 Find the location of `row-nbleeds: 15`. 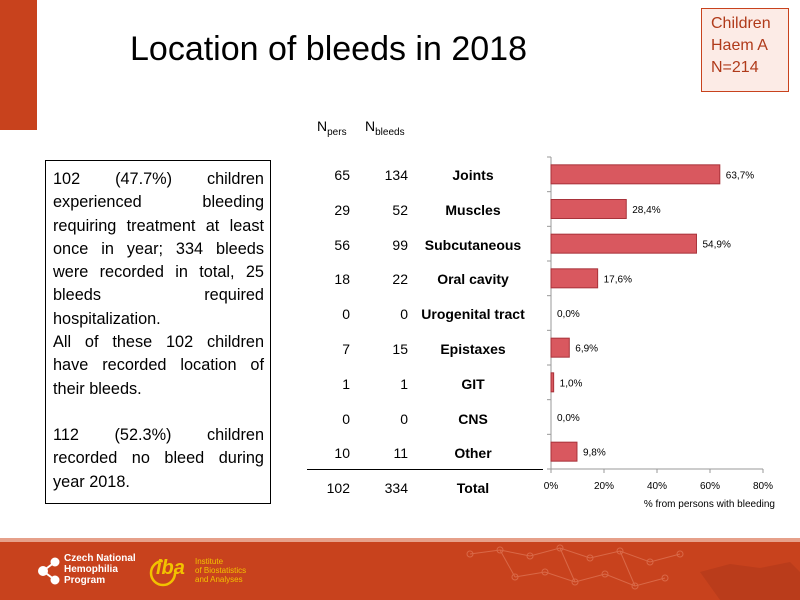

row-nbleeds: 15 is located at coordinates (400, 349).